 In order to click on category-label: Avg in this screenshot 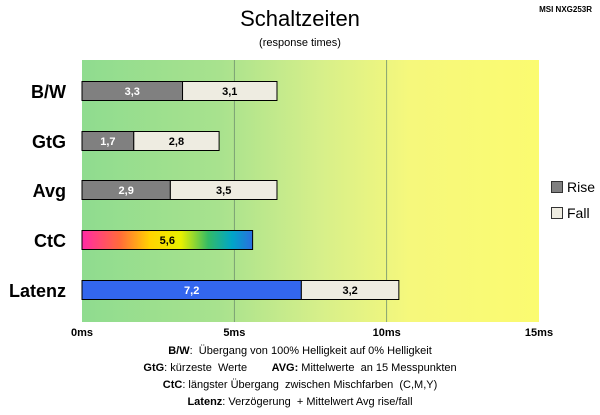, I will do `click(49, 191)`.